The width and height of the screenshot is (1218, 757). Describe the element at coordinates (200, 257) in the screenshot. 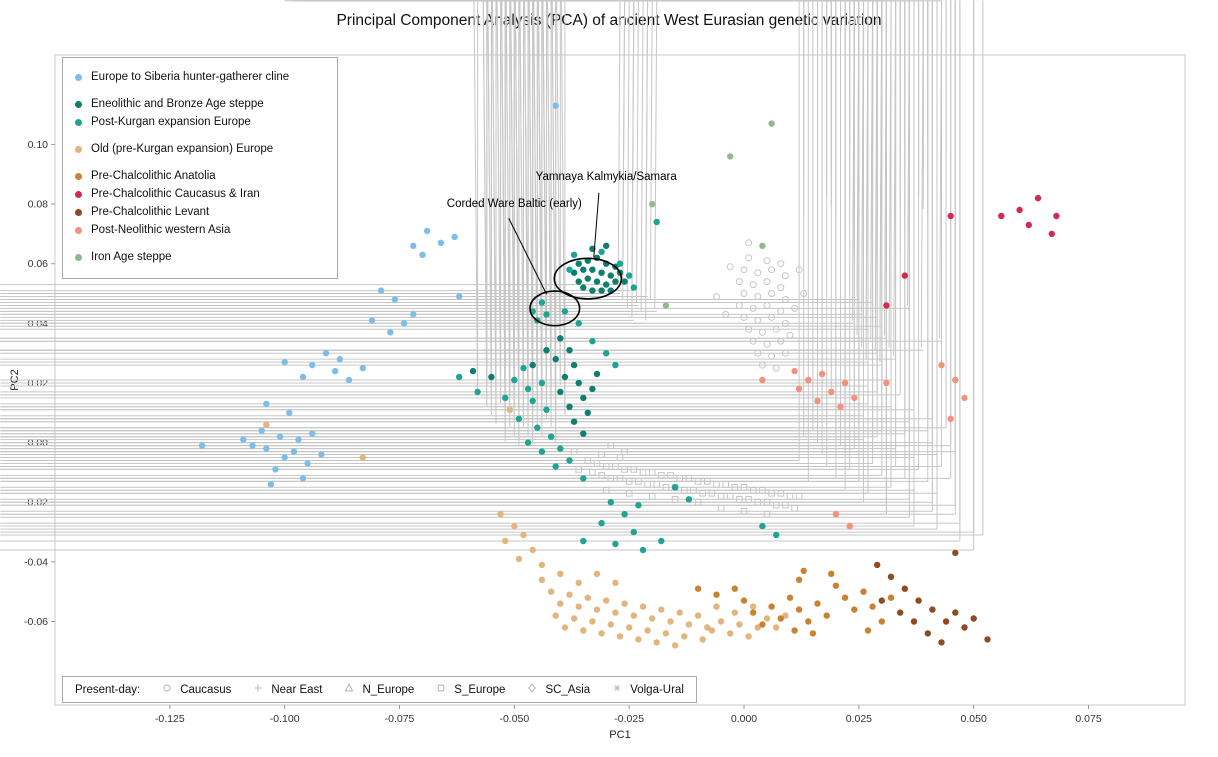

I see `legend-item: Iron Age steppe` at that location.